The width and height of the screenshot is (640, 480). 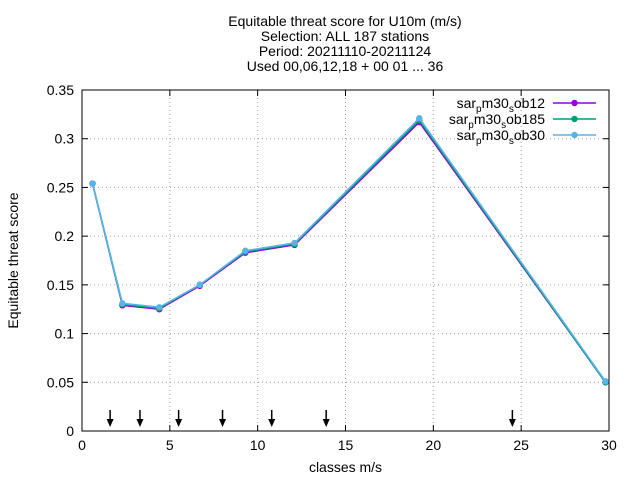 I want to click on x-tick-label: 30, so click(x=609, y=445).